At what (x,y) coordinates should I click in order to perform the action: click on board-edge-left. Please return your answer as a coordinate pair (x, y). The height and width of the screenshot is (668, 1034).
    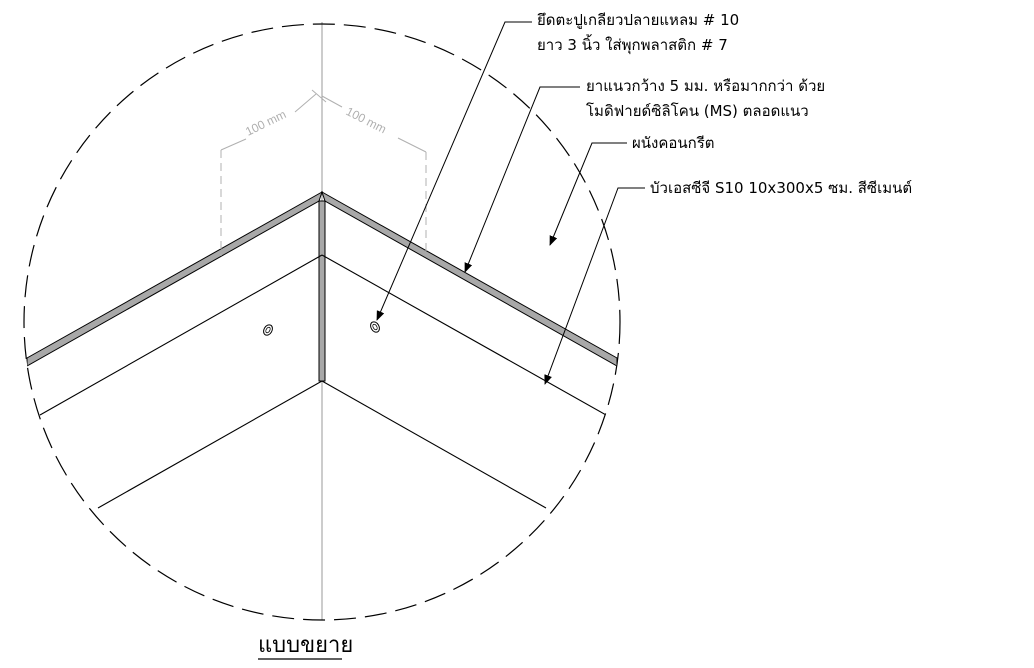
    Looking at the image, I should click on (181, 335).